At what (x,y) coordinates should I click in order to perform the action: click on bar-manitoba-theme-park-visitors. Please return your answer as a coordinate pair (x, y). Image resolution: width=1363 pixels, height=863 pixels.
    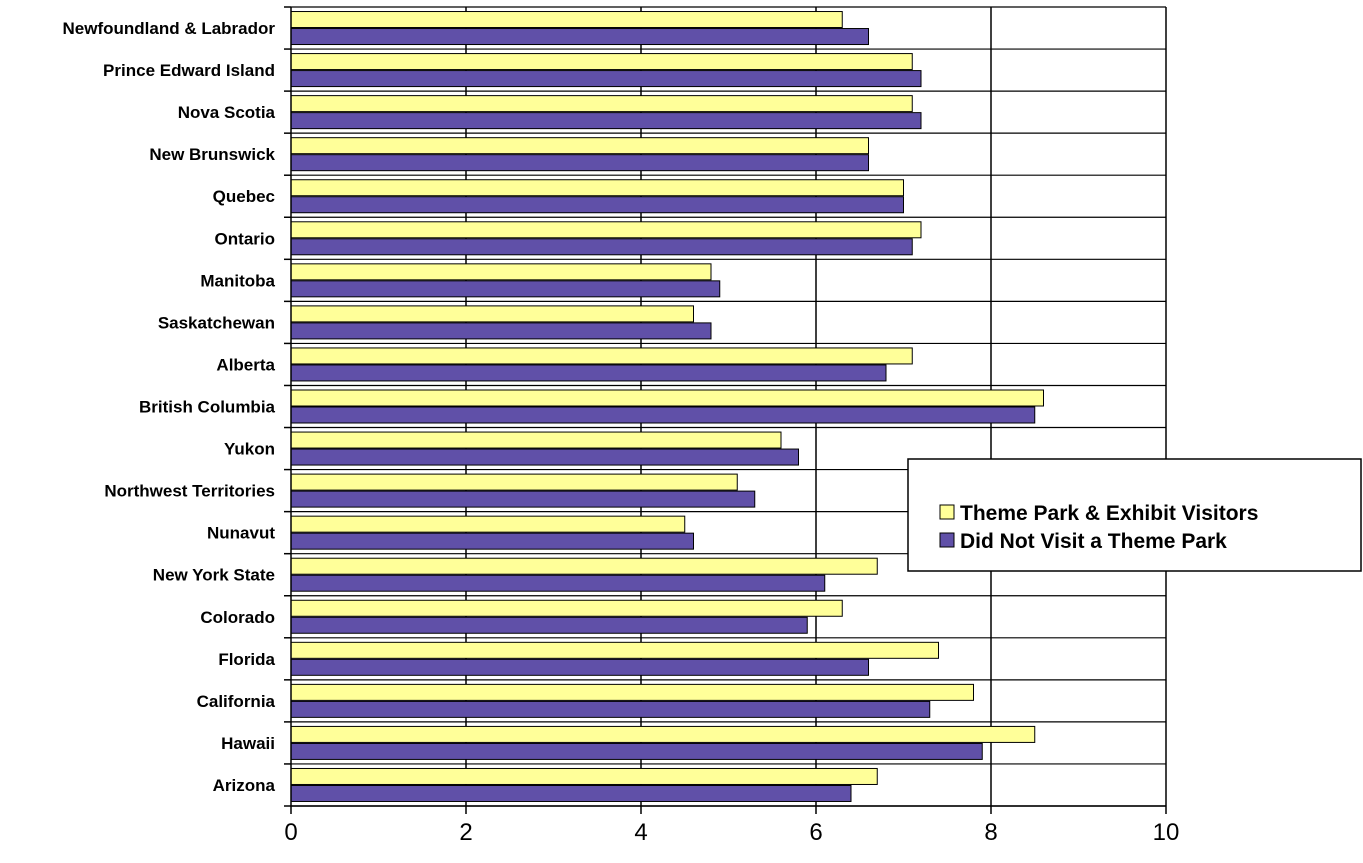
    Looking at the image, I should click on (501, 272).